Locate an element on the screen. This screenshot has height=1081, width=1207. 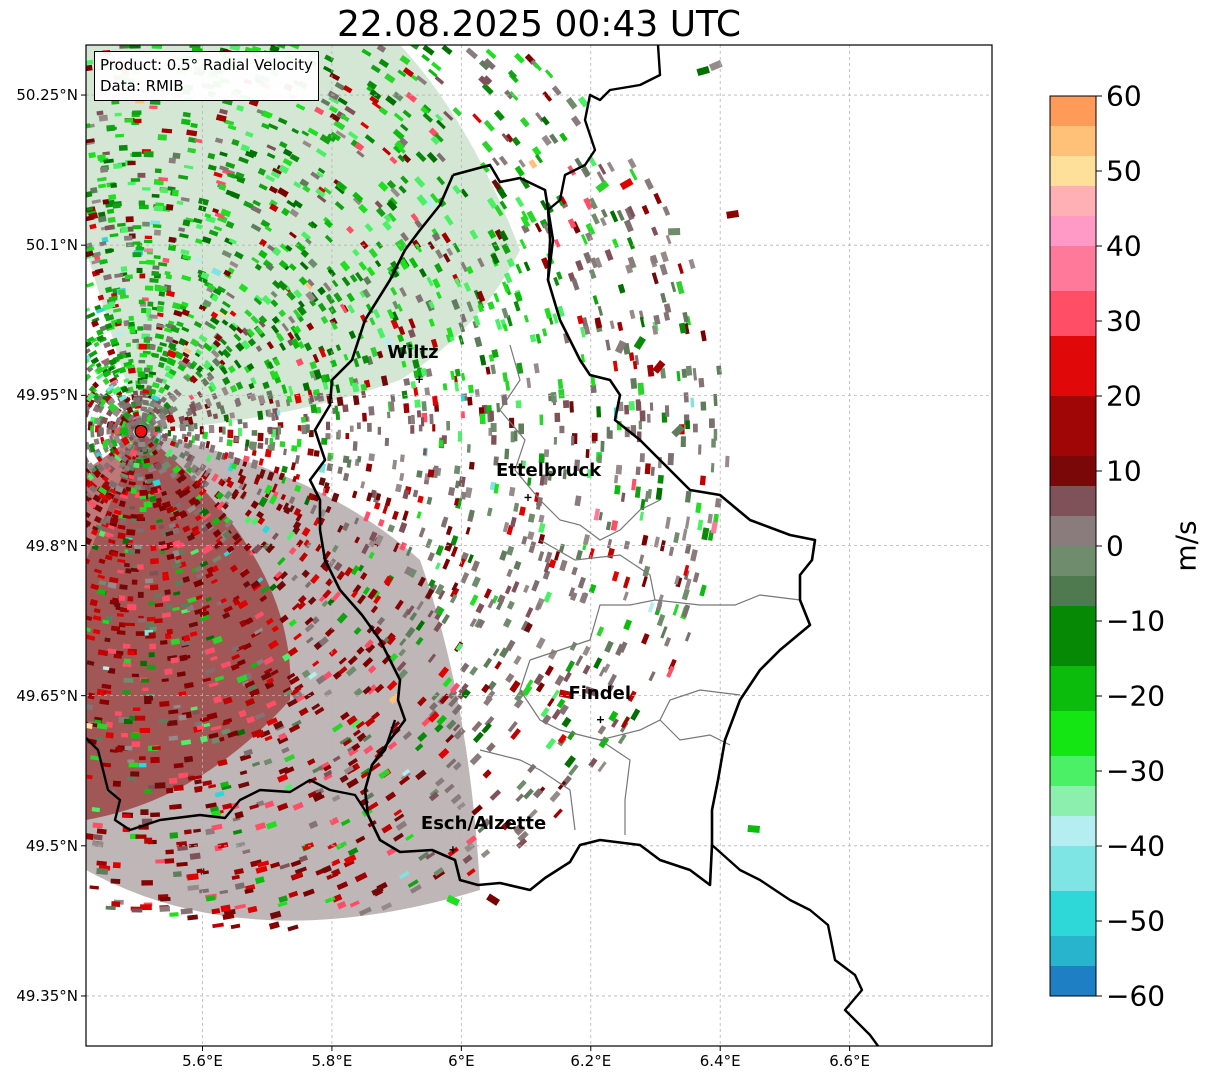
lon-tick-label: 5.8°E is located at coordinates (332, 1061).